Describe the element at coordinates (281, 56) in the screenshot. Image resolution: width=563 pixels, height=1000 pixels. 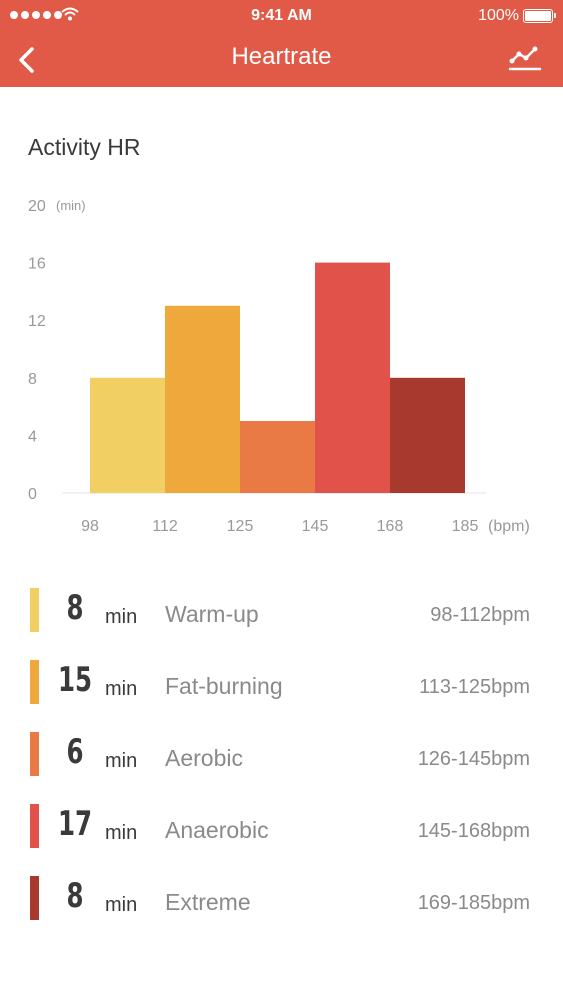
I see `page-title: Heartrate` at that location.